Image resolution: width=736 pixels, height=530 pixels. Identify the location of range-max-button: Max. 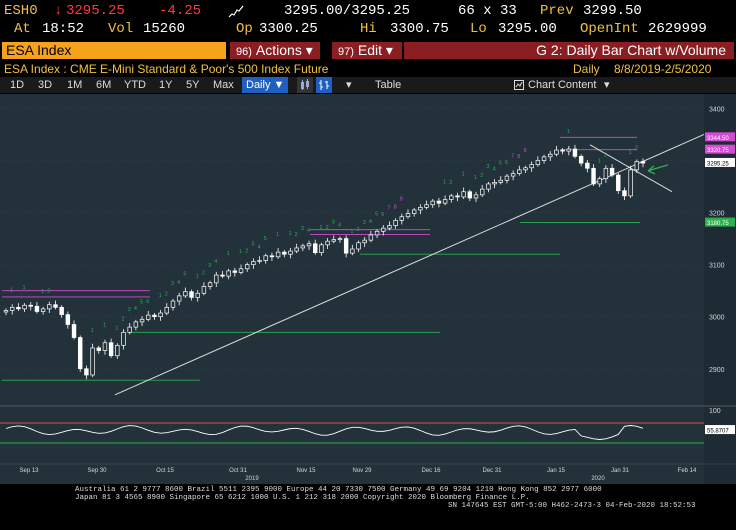
(223, 85).